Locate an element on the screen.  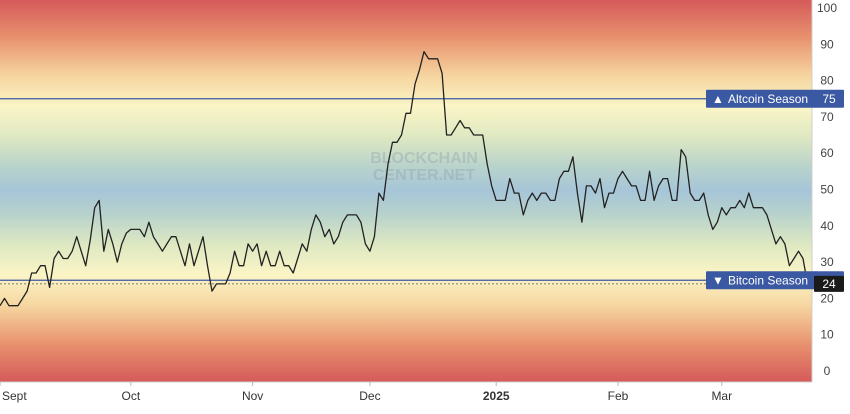
reference-value-box is located at coordinates (829, 98).